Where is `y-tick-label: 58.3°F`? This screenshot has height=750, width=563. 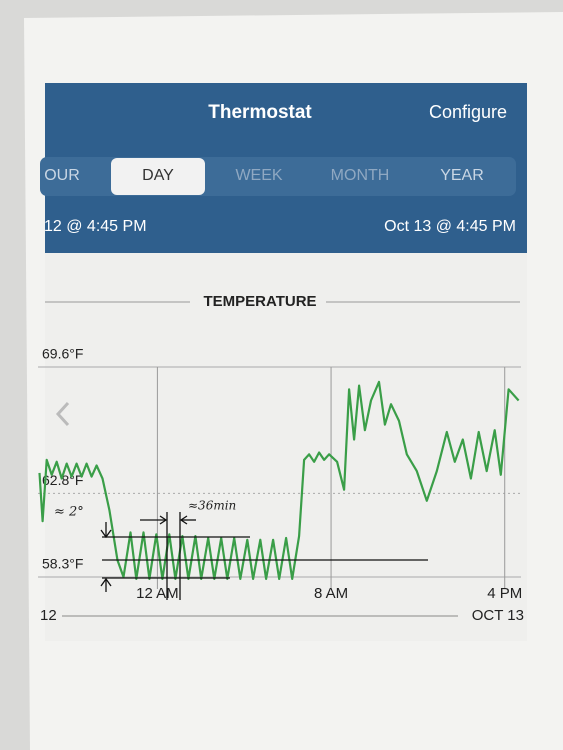 y-tick-label: 58.3°F is located at coordinates (62, 564).